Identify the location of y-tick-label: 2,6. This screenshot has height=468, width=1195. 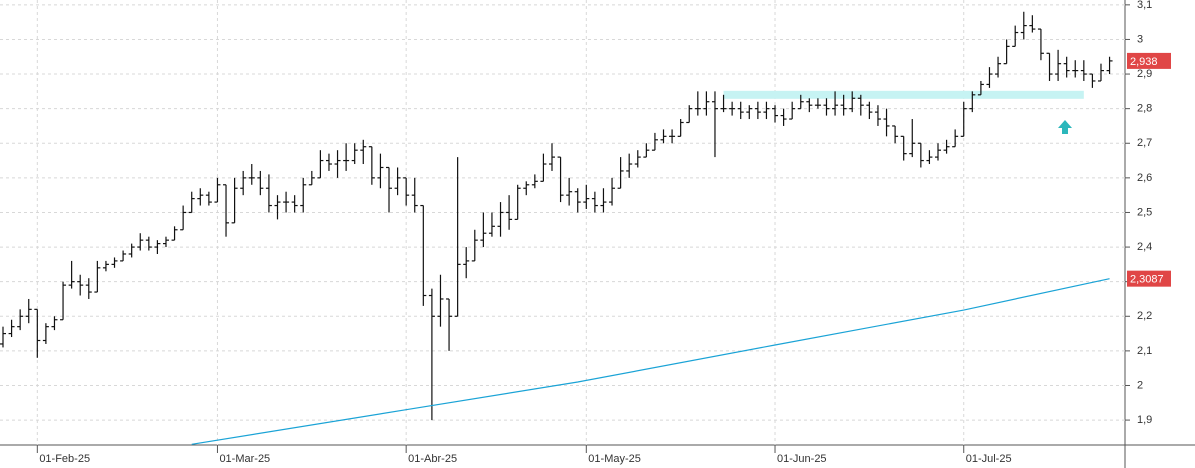
(1144, 178).